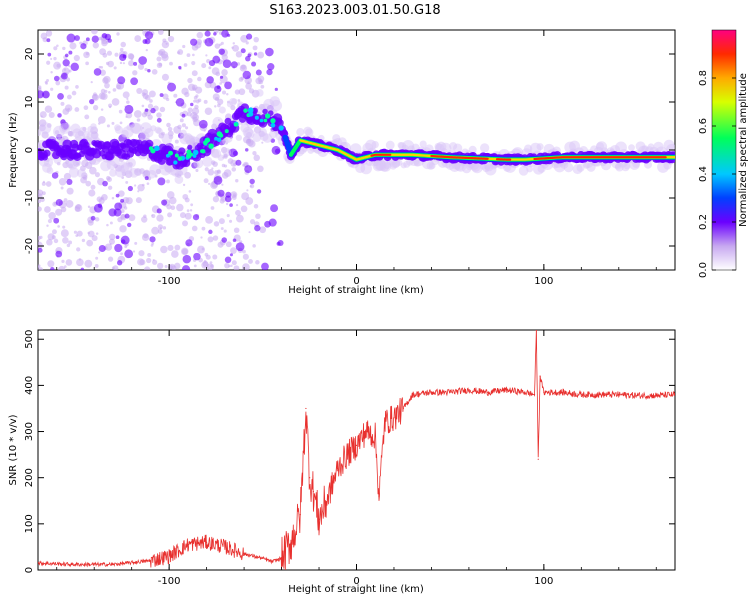 This screenshot has height=600, width=750. Describe the element at coordinates (29, 523) in the screenshot. I see `snr-ytick-label: 100` at that location.